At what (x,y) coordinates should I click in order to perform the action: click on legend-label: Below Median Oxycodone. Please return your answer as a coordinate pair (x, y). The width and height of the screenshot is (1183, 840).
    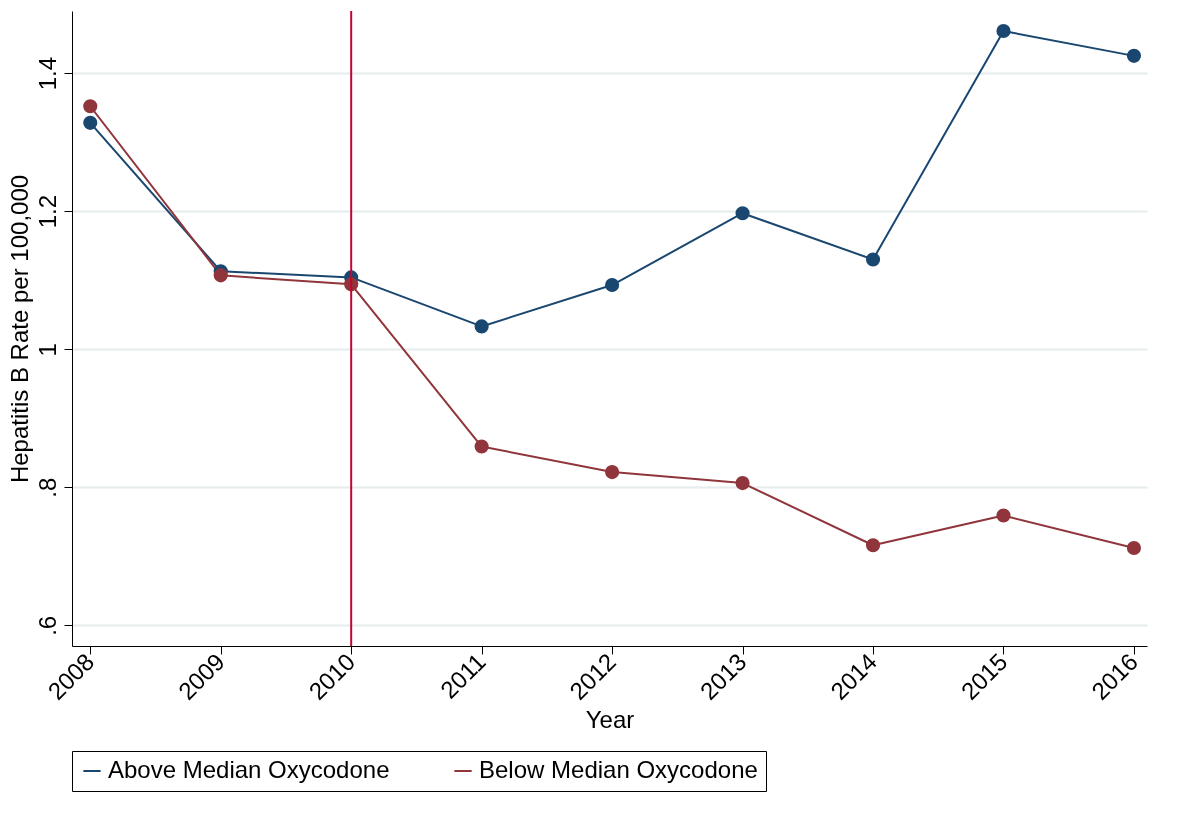
    Looking at the image, I should click on (618, 769).